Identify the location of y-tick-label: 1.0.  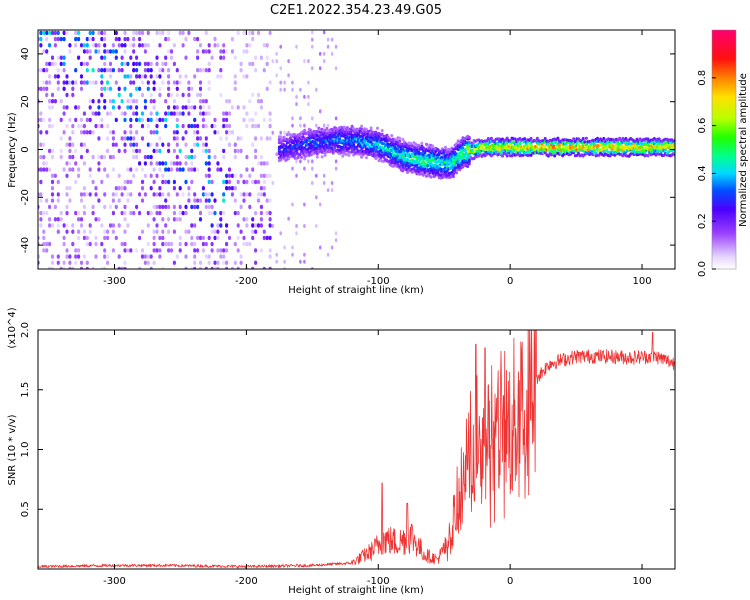
(25, 450).